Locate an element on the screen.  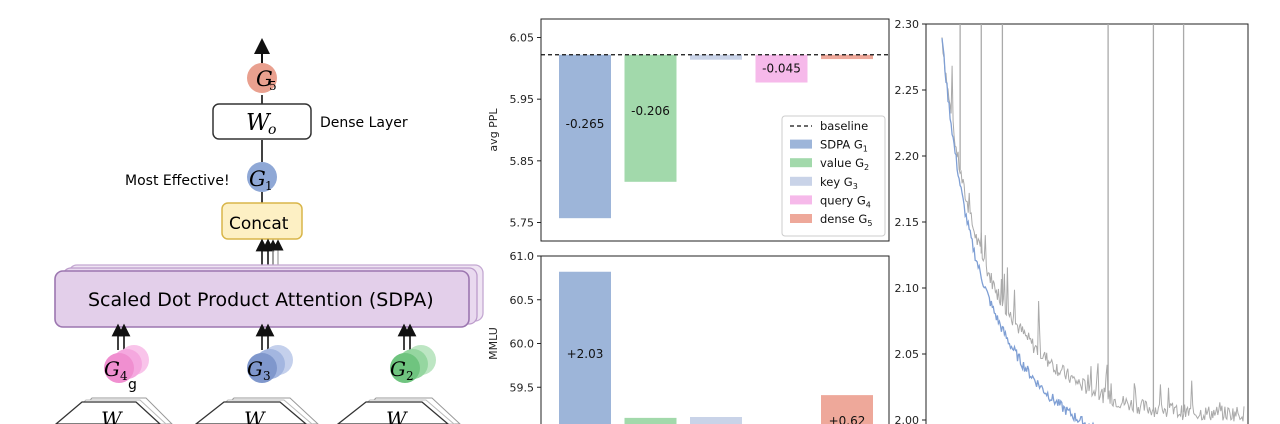
legend-label: dense G5 is located at coordinates (846, 220).